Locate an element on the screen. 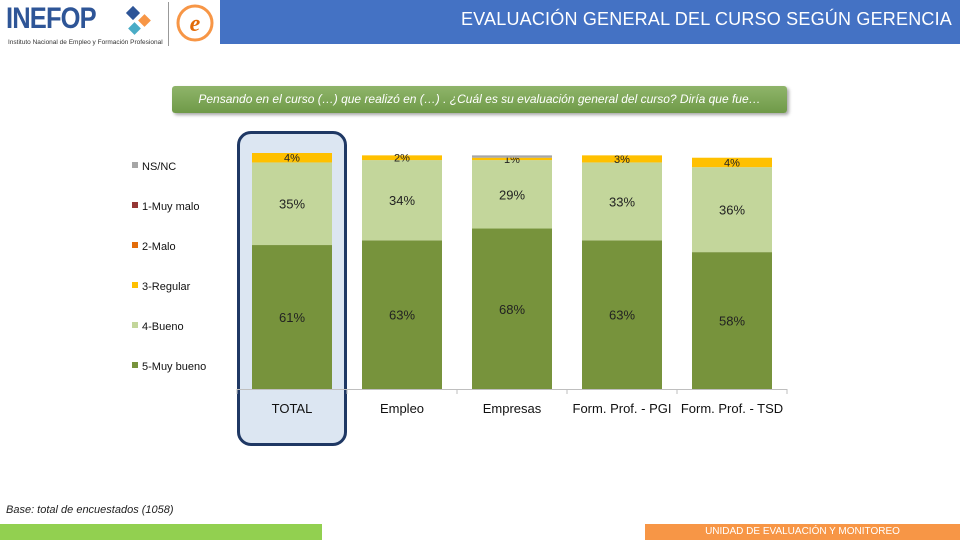 This screenshot has height=540, width=960. data-label-3-regular-total: 4% is located at coordinates (292, 159).